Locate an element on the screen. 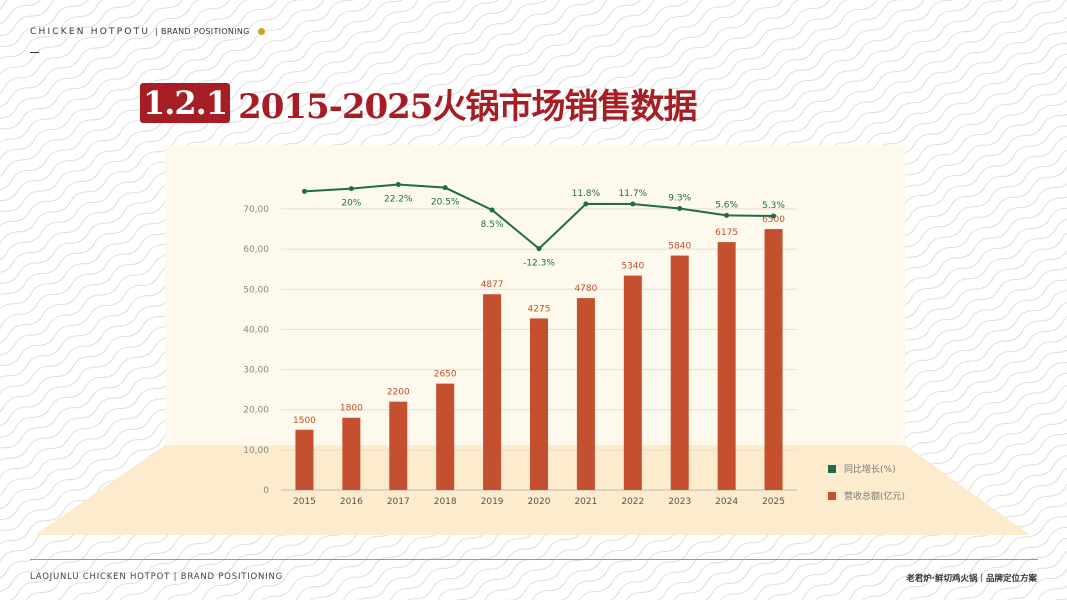  line-data-label: 11.8% is located at coordinates (586, 194).